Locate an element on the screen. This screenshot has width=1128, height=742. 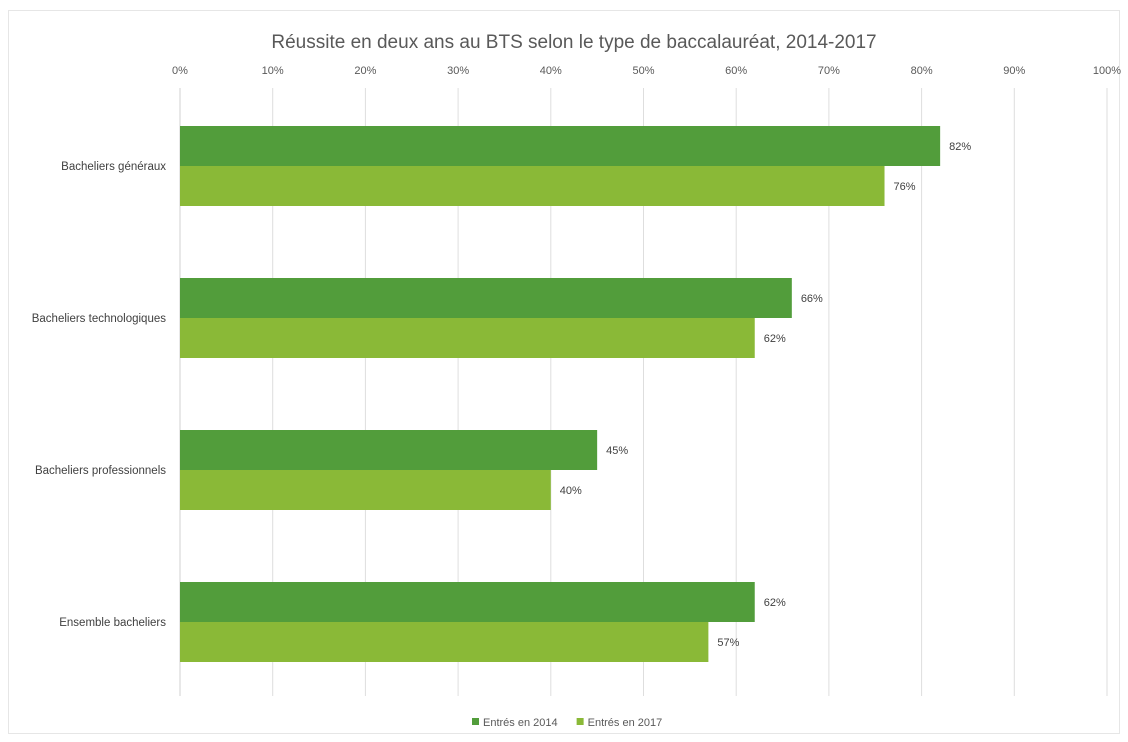
x-tick-label: 0% is located at coordinates (180, 71).